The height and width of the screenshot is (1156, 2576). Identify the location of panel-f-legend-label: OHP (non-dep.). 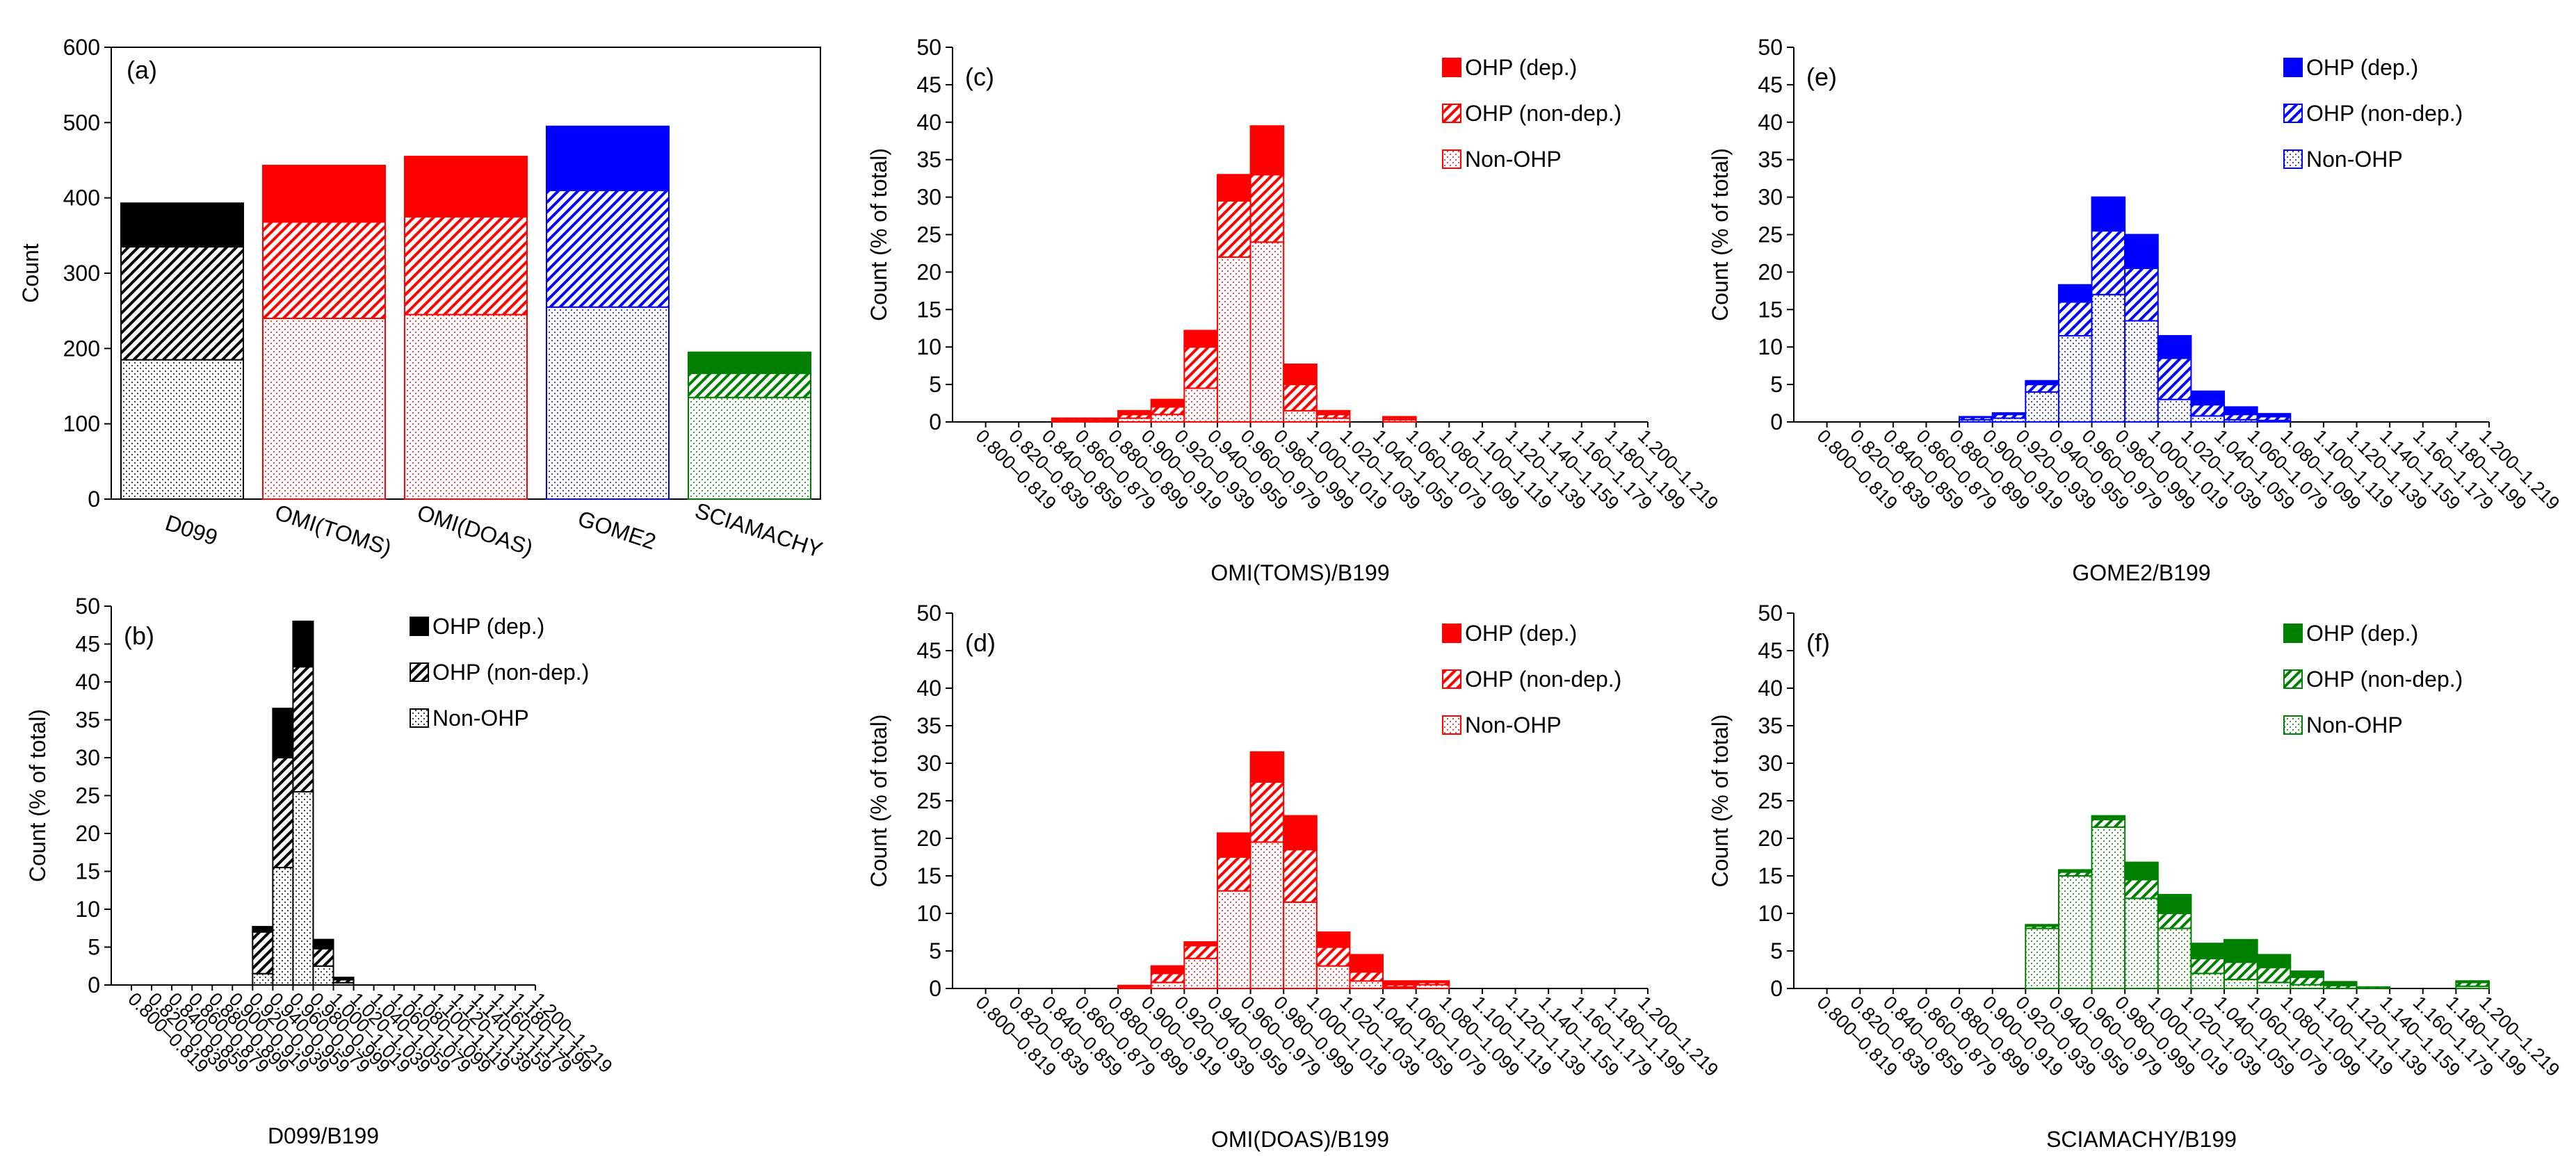
(2384, 679).